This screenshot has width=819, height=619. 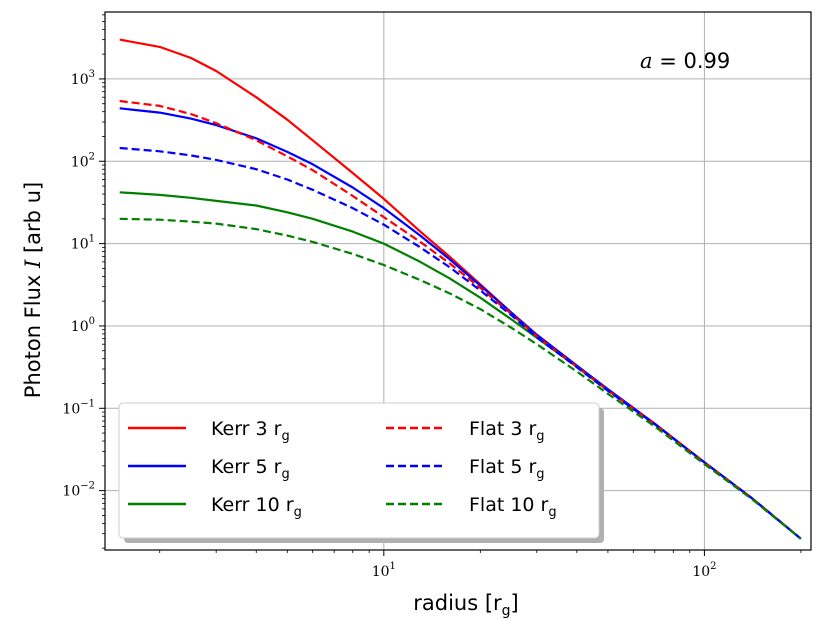 I want to click on x-axis-label-main: radius [r, so click(x=457, y=603).